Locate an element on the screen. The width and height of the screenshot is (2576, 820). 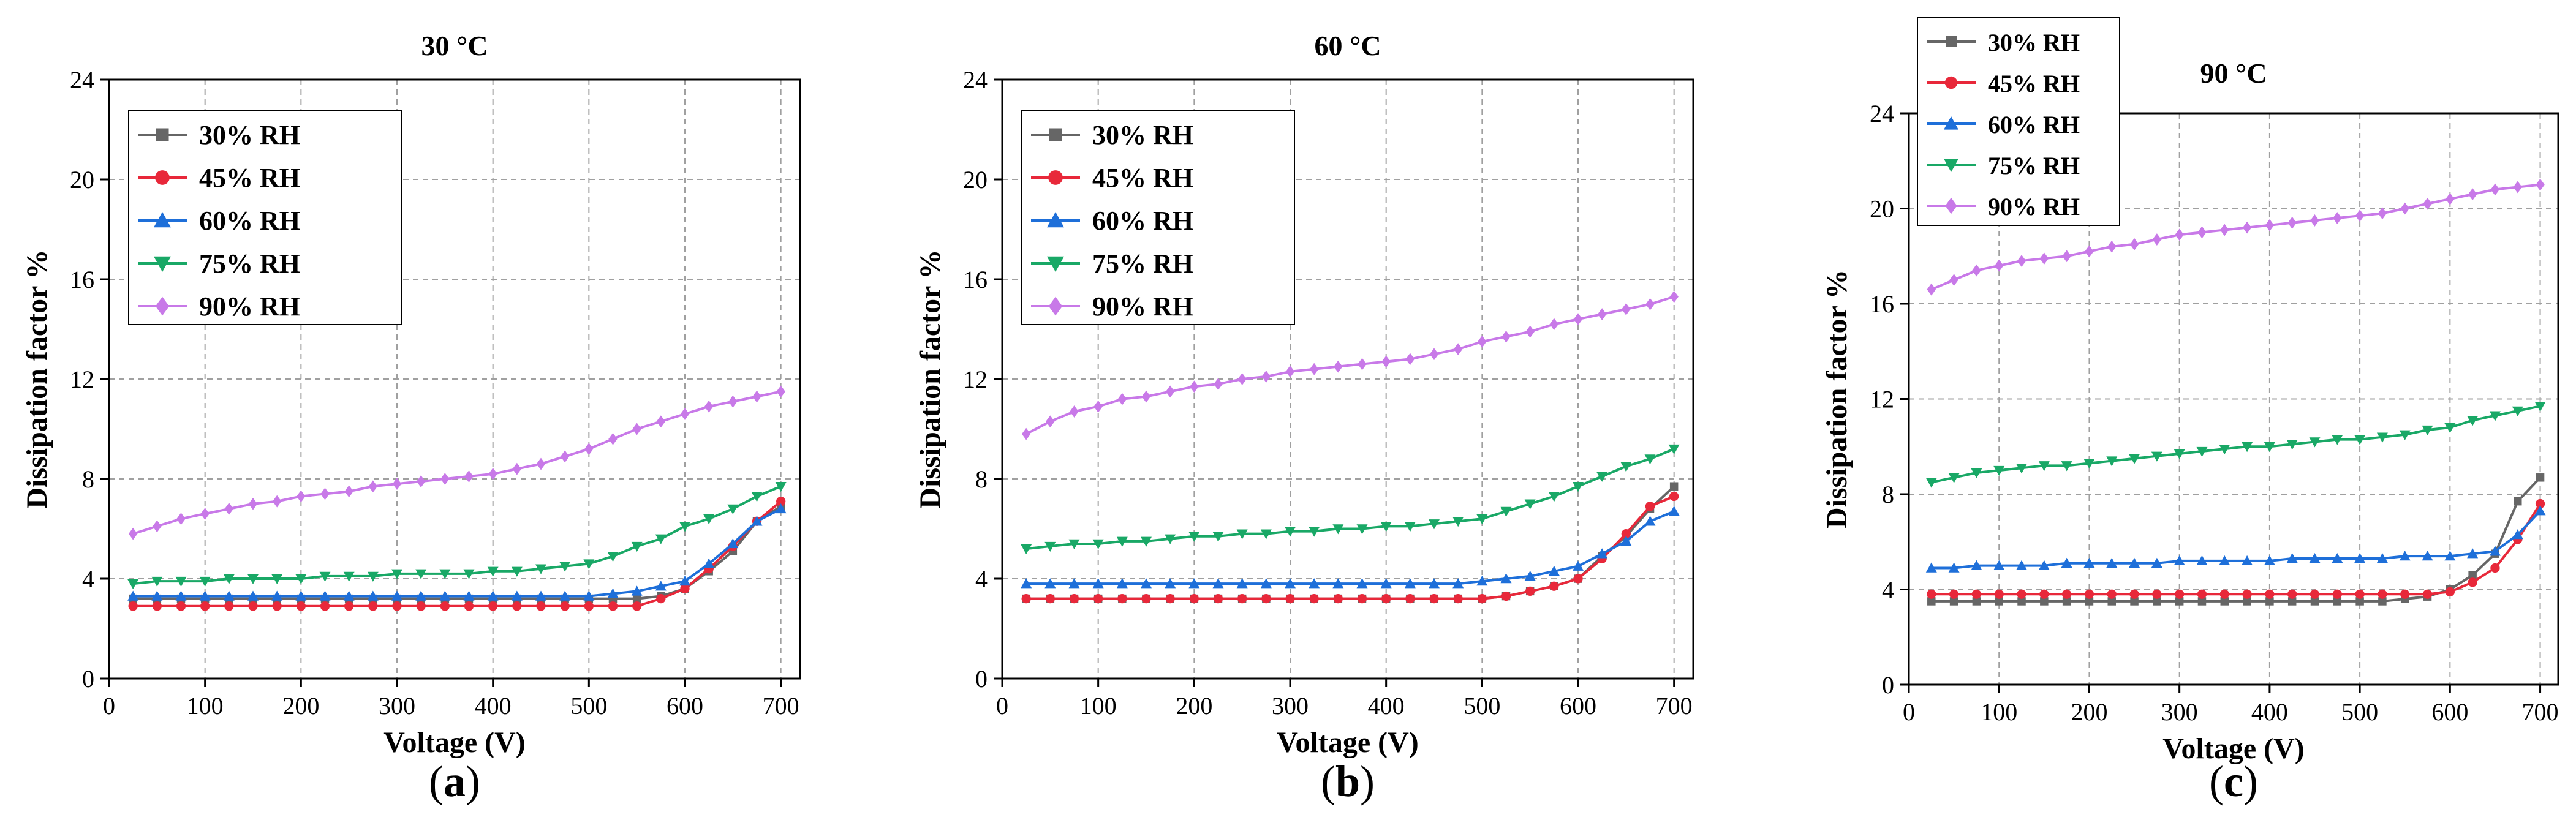
series-75-rh is located at coordinates (1350, 499).